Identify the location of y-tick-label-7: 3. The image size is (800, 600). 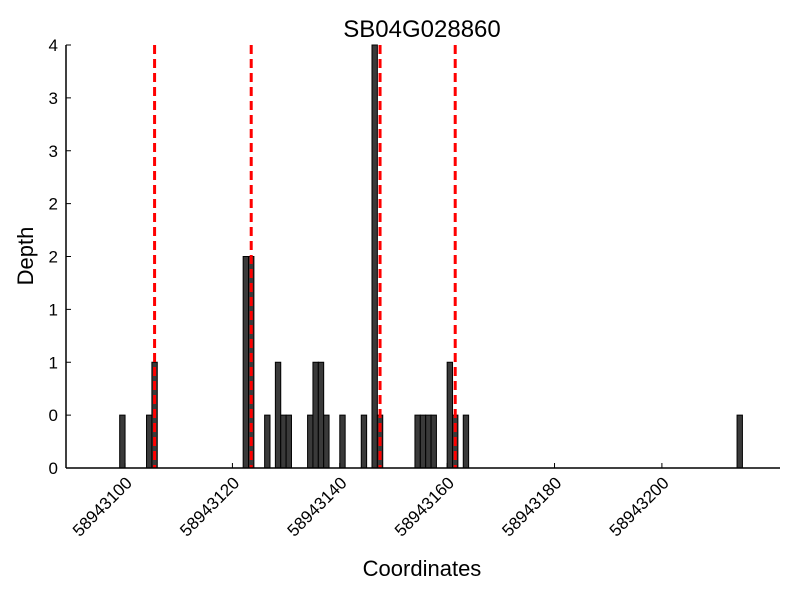
(53, 98).